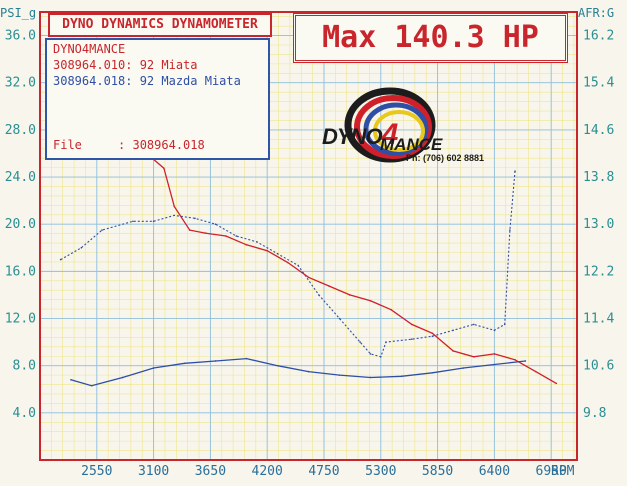  I want to click on right-tick-label: 13.0, so click(598, 224).